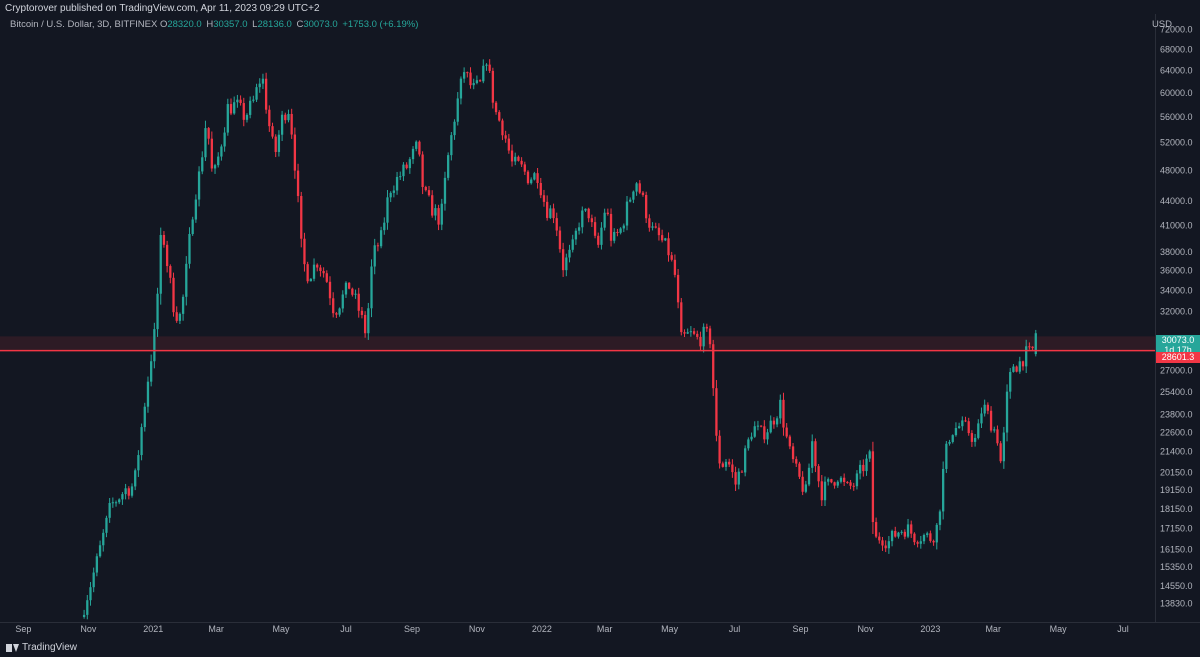 Image resolution: width=1200 pixels, height=657 pixels. I want to click on time-tick-label: May, so click(670, 629).